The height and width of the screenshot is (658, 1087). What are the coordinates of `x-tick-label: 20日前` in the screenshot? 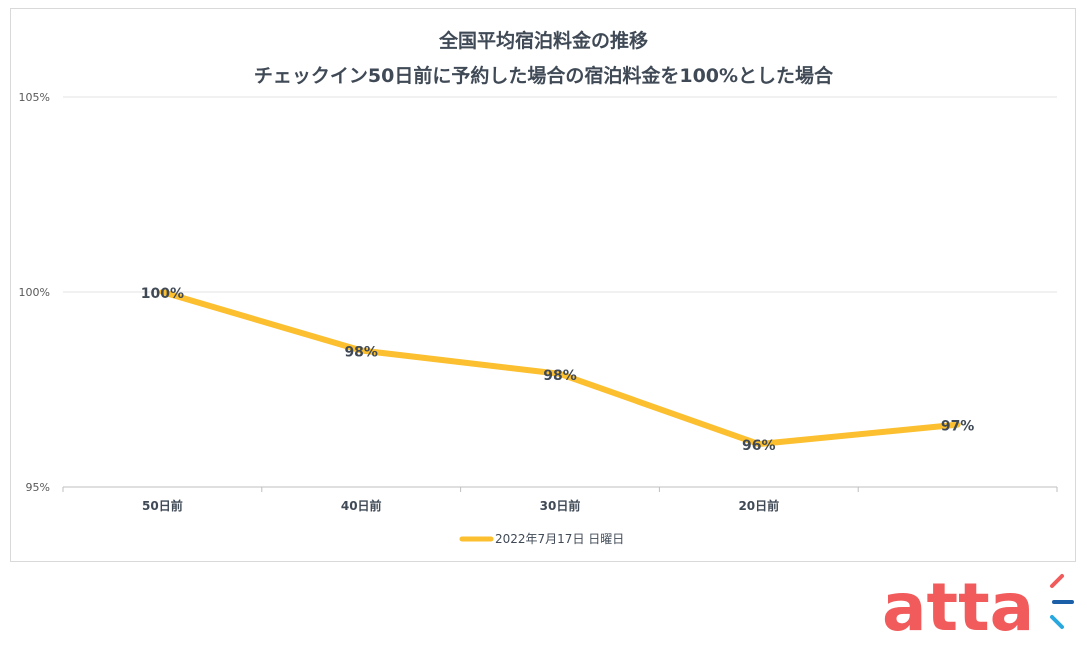 It's located at (758, 505).